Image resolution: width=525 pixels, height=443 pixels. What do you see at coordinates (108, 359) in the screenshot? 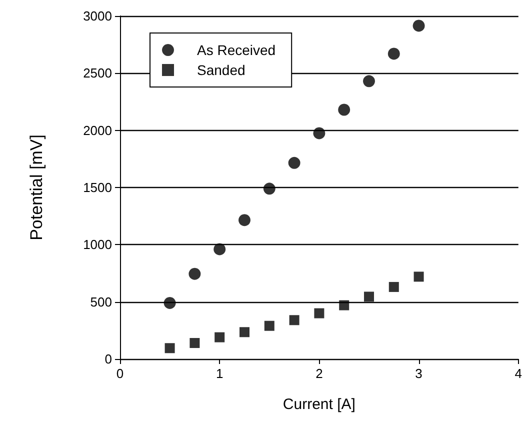
I see `y-tick-label: 0` at bounding box center [108, 359].